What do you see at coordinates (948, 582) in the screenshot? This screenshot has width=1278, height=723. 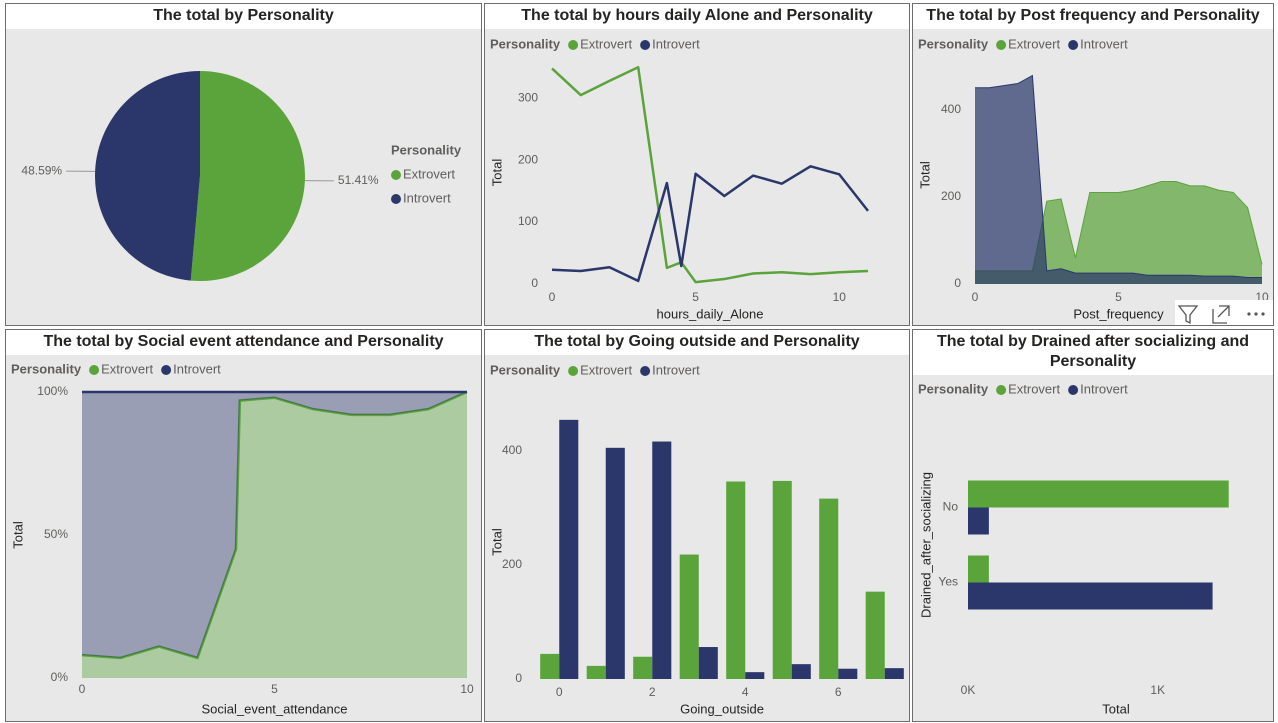 I see `y-tick-label: Yes` at bounding box center [948, 582].